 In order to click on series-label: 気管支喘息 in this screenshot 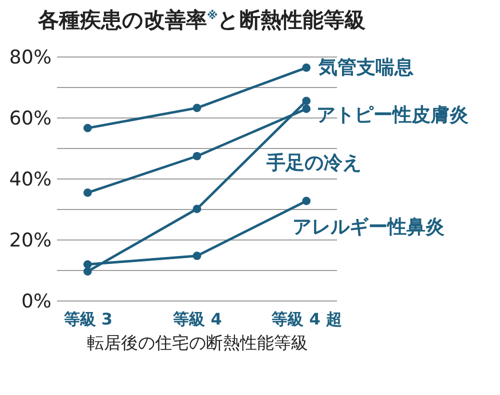, I will do `click(365, 67)`.